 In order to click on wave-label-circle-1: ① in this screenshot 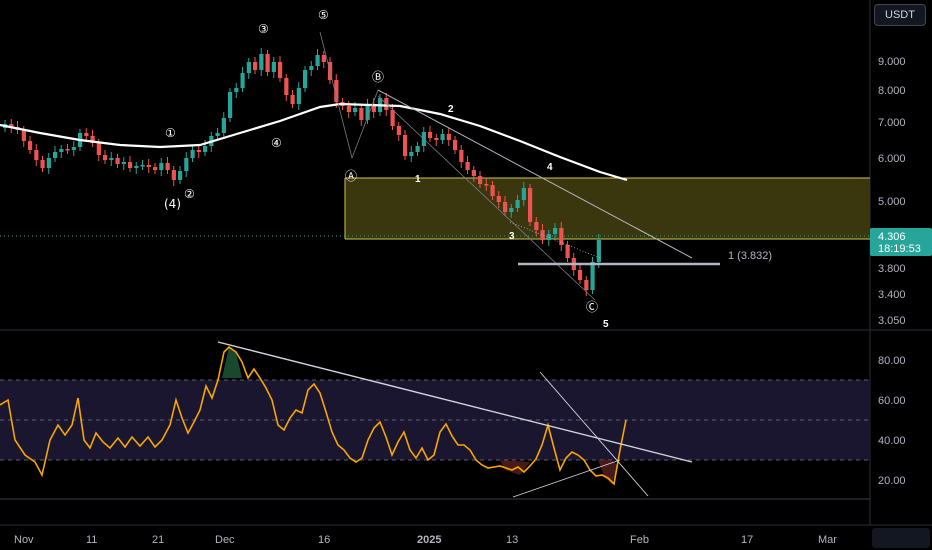, I will do `click(170, 133)`.